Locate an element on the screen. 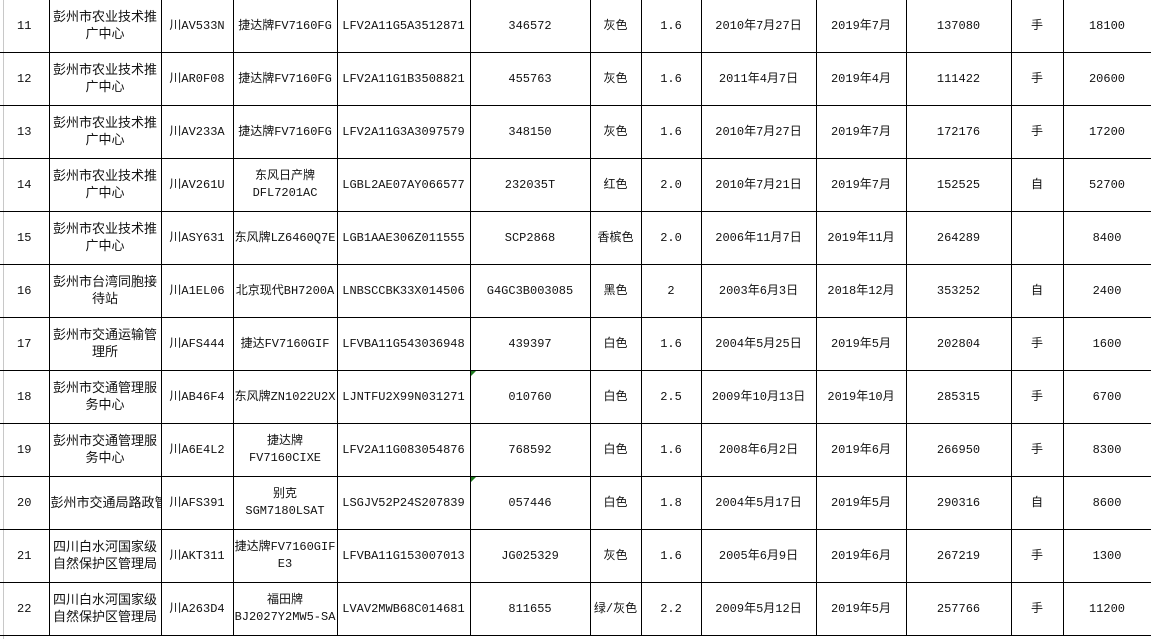  cell-index: 13 is located at coordinates (25, 132).